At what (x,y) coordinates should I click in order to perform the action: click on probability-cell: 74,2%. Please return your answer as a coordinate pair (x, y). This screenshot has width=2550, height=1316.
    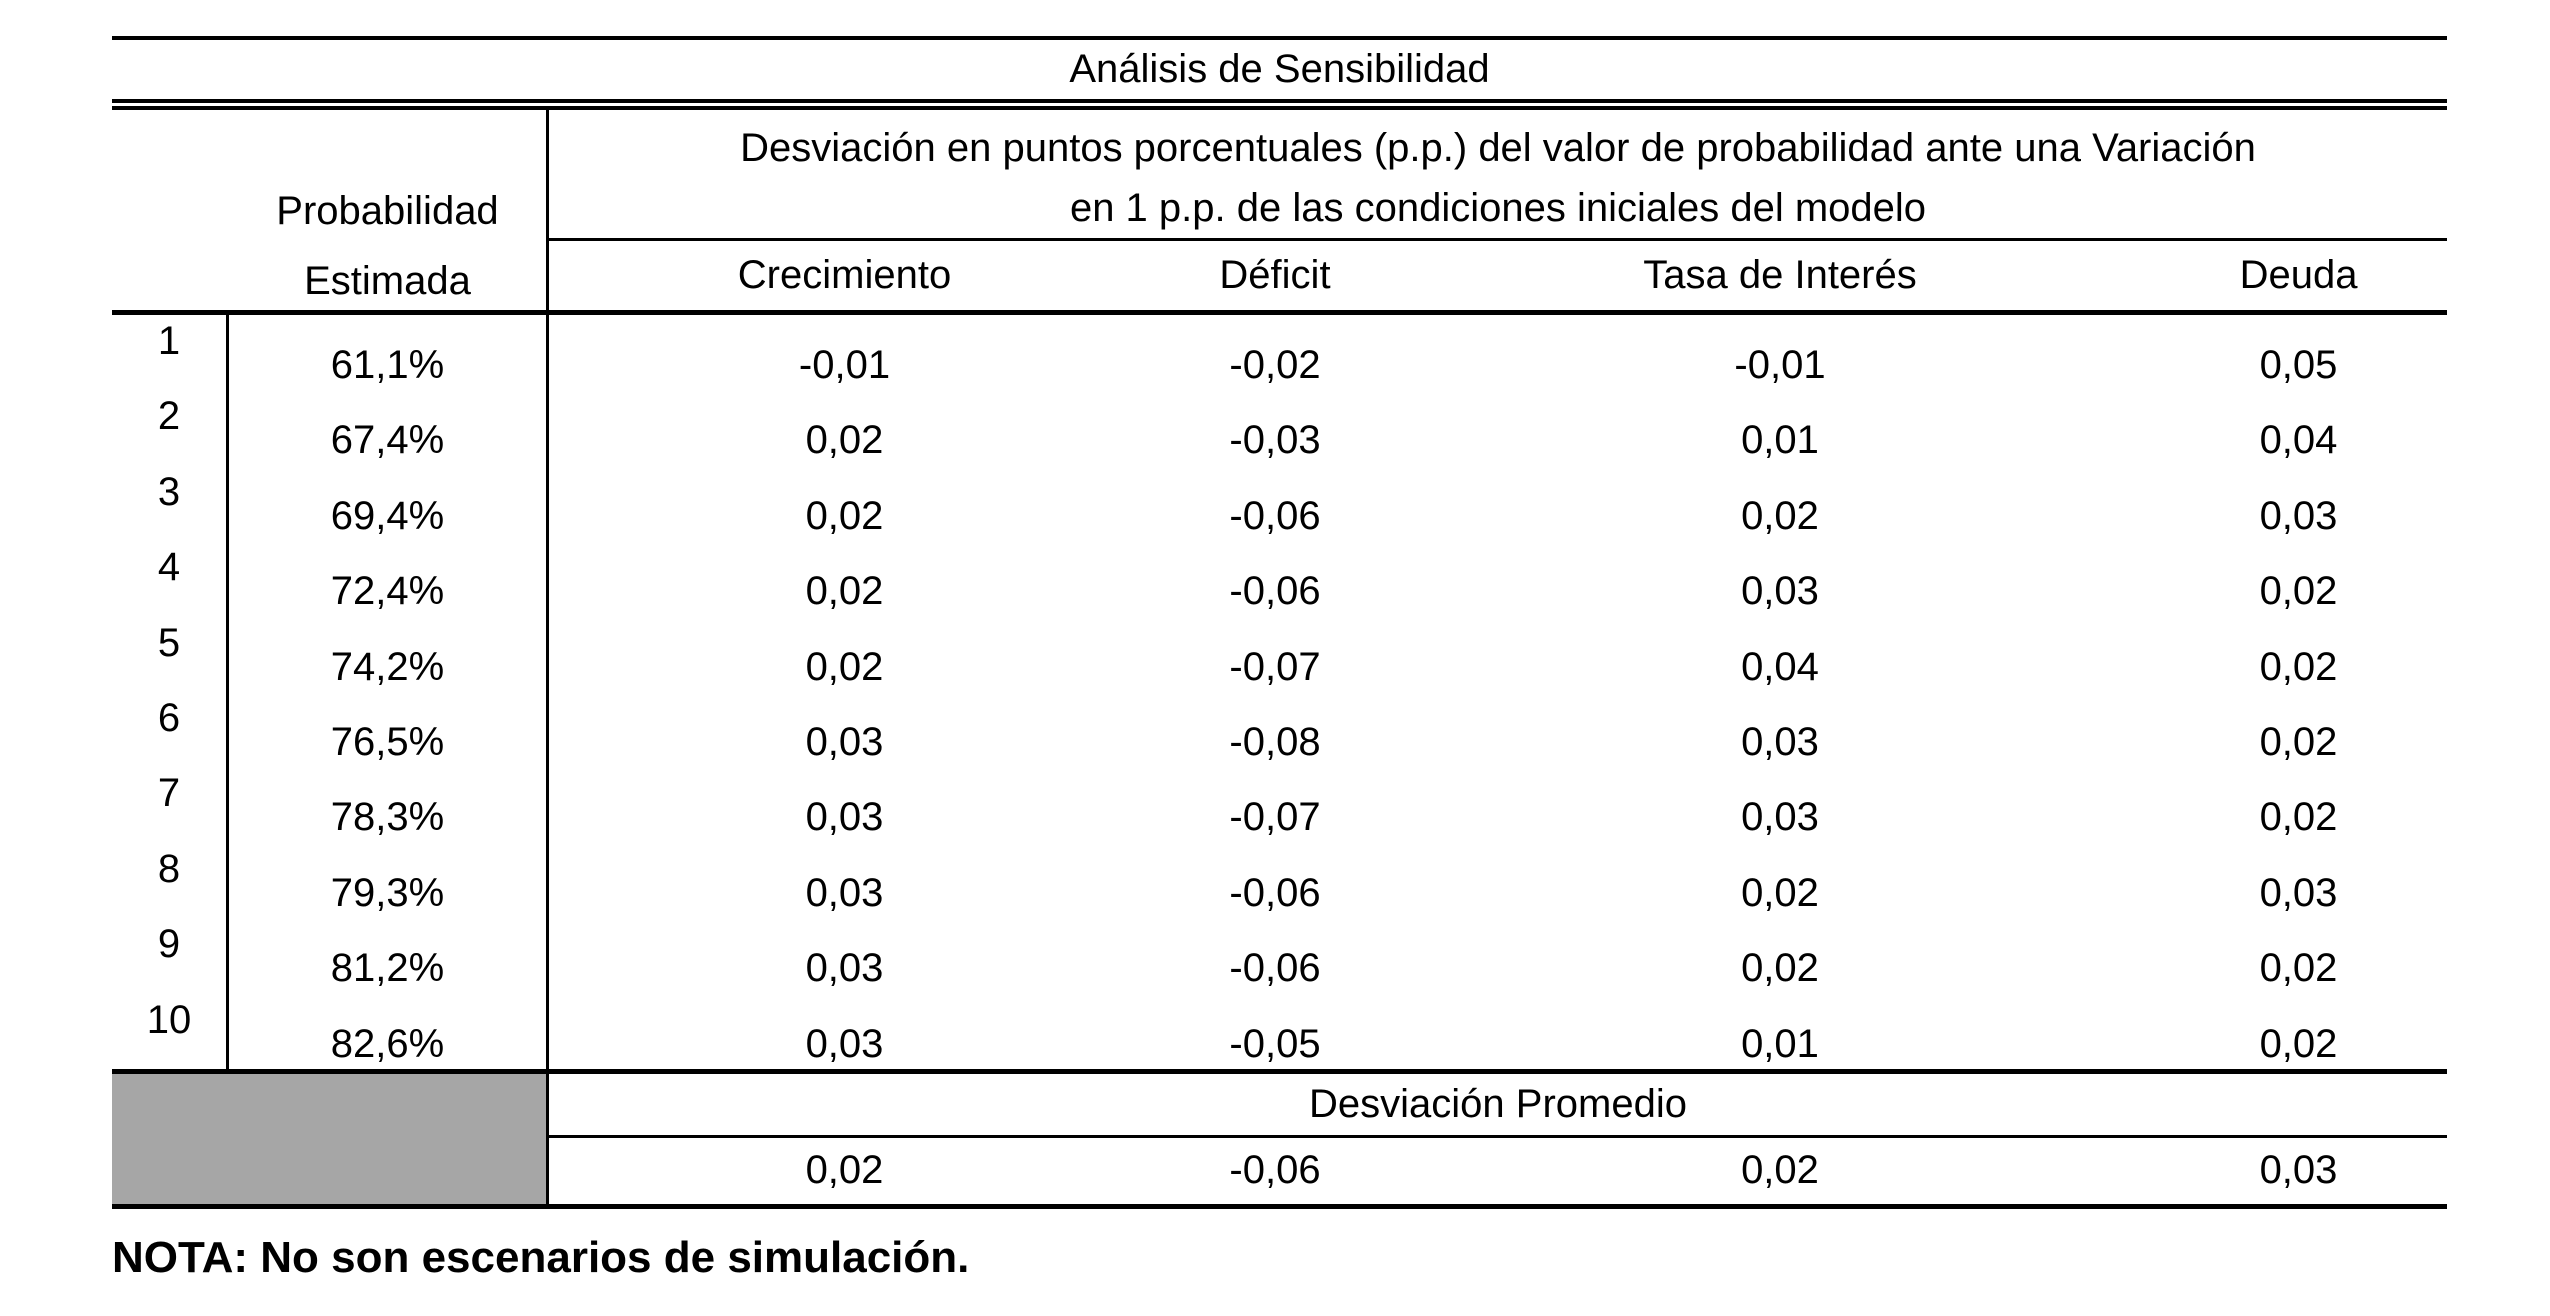
    Looking at the image, I should click on (389, 654).